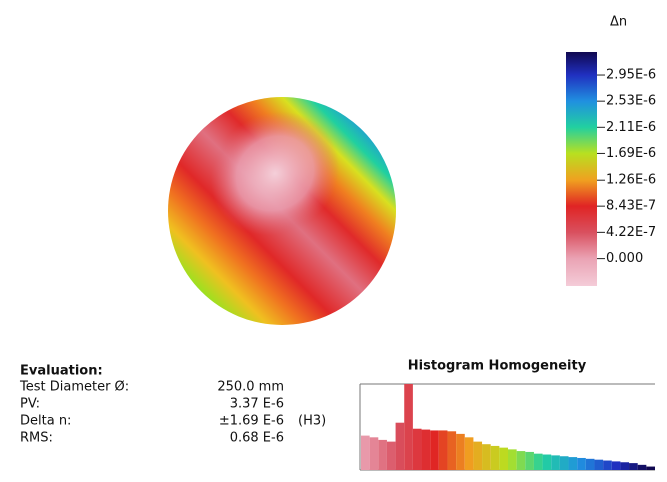 The image size is (667, 482). I want to click on colorbar-tick-label: 1.69E-6, so click(631, 153).